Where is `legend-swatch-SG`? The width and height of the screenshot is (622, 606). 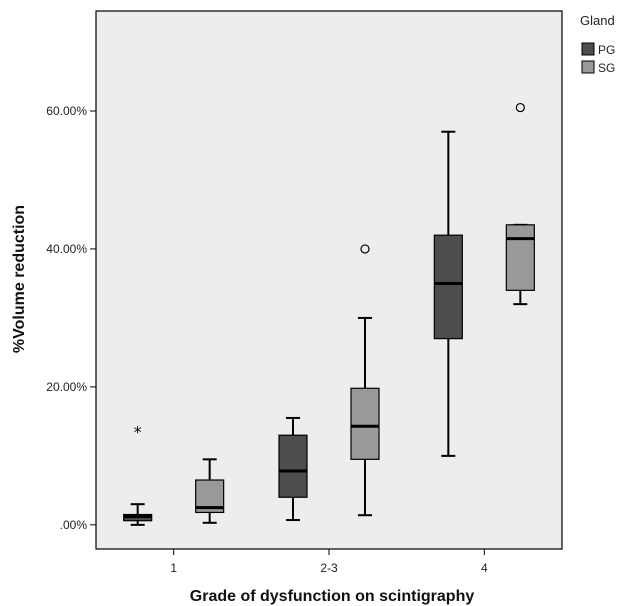
legend-swatch-SG is located at coordinates (588, 67).